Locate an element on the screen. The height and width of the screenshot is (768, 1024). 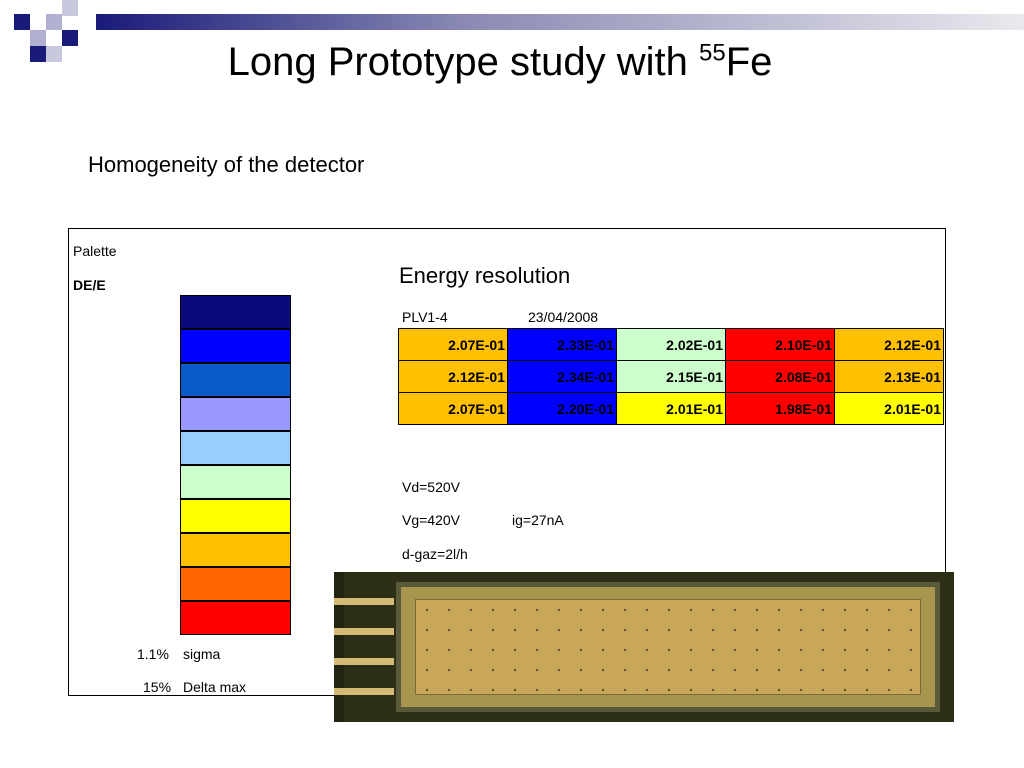
resolution-cell: 2.33E-01 is located at coordinates (562, 344).